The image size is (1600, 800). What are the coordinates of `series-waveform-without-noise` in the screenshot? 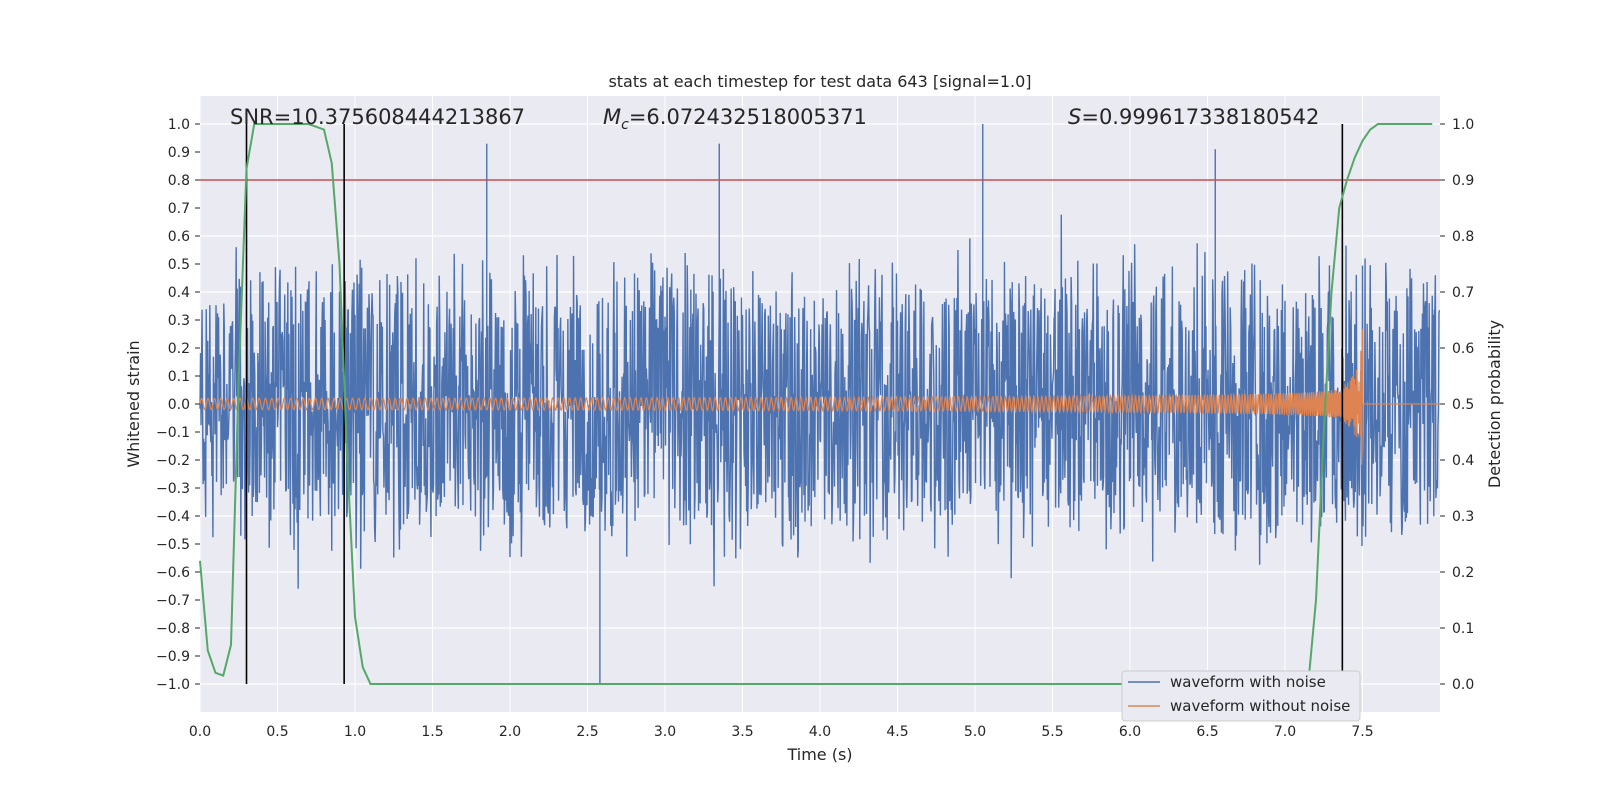 It's located at (819, 396).